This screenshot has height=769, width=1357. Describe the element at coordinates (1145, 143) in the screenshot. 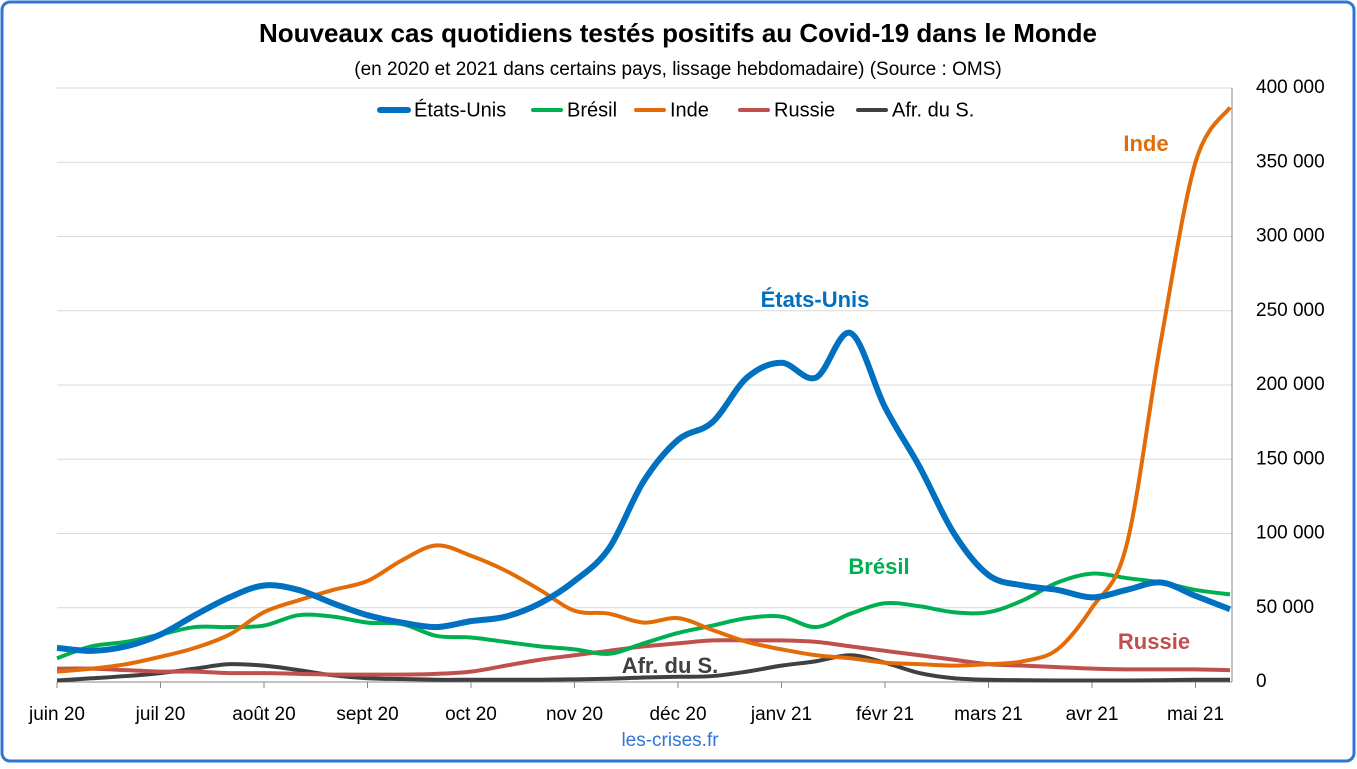

I see `annotation: Inde` at that location.